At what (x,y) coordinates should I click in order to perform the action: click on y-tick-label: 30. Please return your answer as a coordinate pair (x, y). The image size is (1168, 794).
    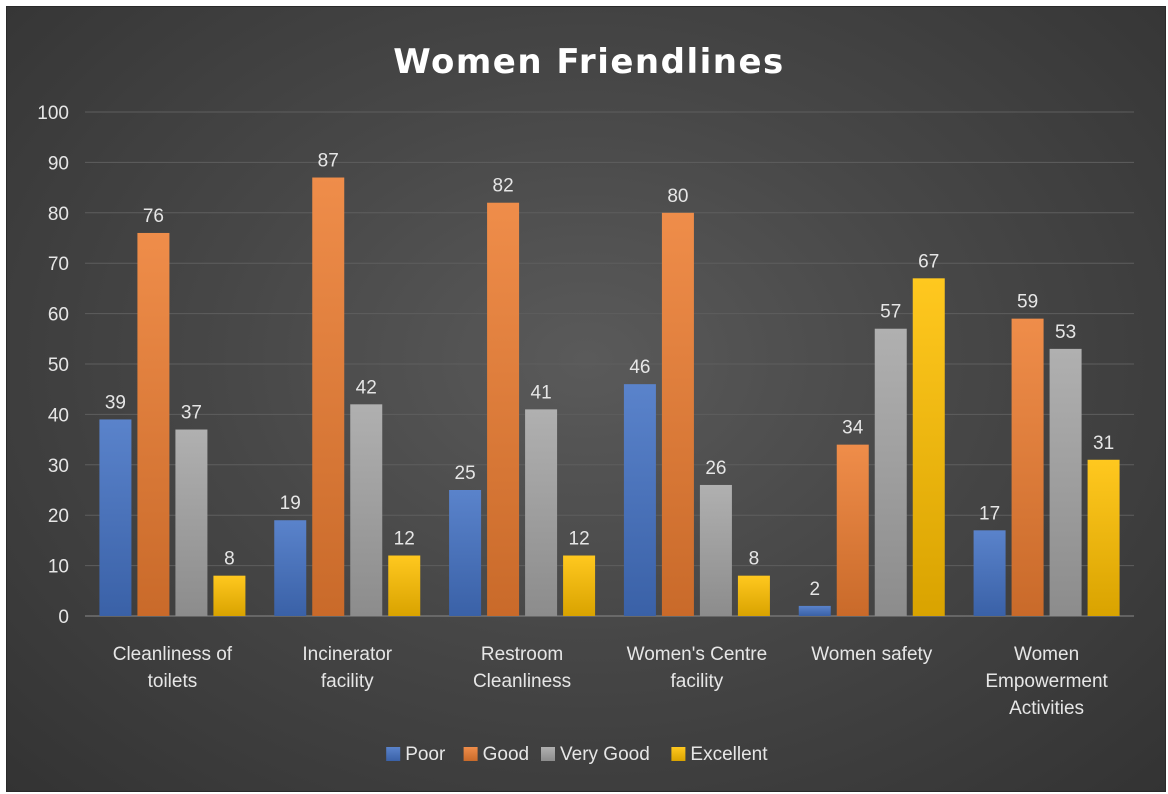
    Looking at the image, I should click on (58, 466).